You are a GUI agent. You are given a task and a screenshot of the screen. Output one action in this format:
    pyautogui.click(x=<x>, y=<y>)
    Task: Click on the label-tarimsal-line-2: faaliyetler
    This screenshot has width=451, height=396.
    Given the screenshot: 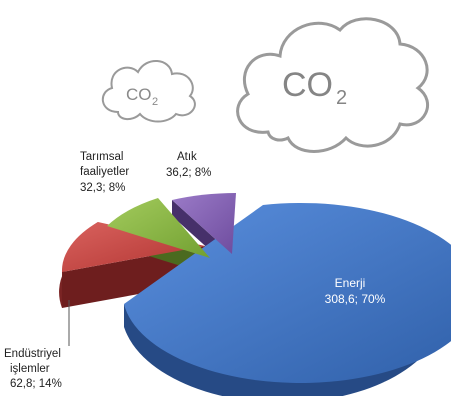 What is the action you would take?
    pyautogui.click(x=104, y=172)
    